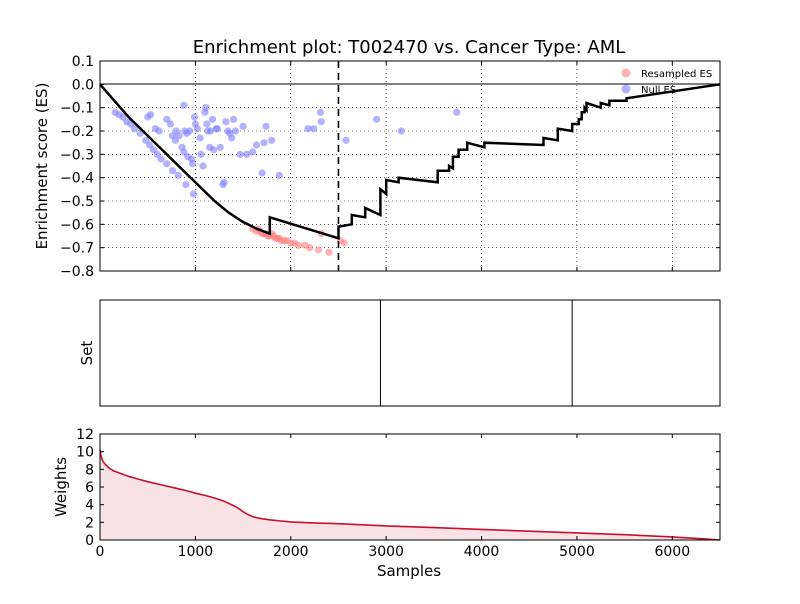 This screenshot has width=800, height=604. What do you see at coordinates (77, 202) in the screenshot?
I see `y-tick-label: −0.5` at bounding box center [77, 202].